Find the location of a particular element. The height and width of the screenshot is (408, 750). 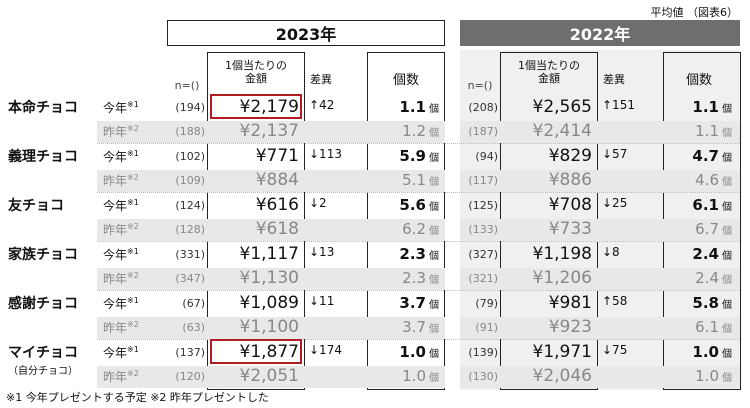

amount-value: ¥1,877 is located at coordinates (269, 352).